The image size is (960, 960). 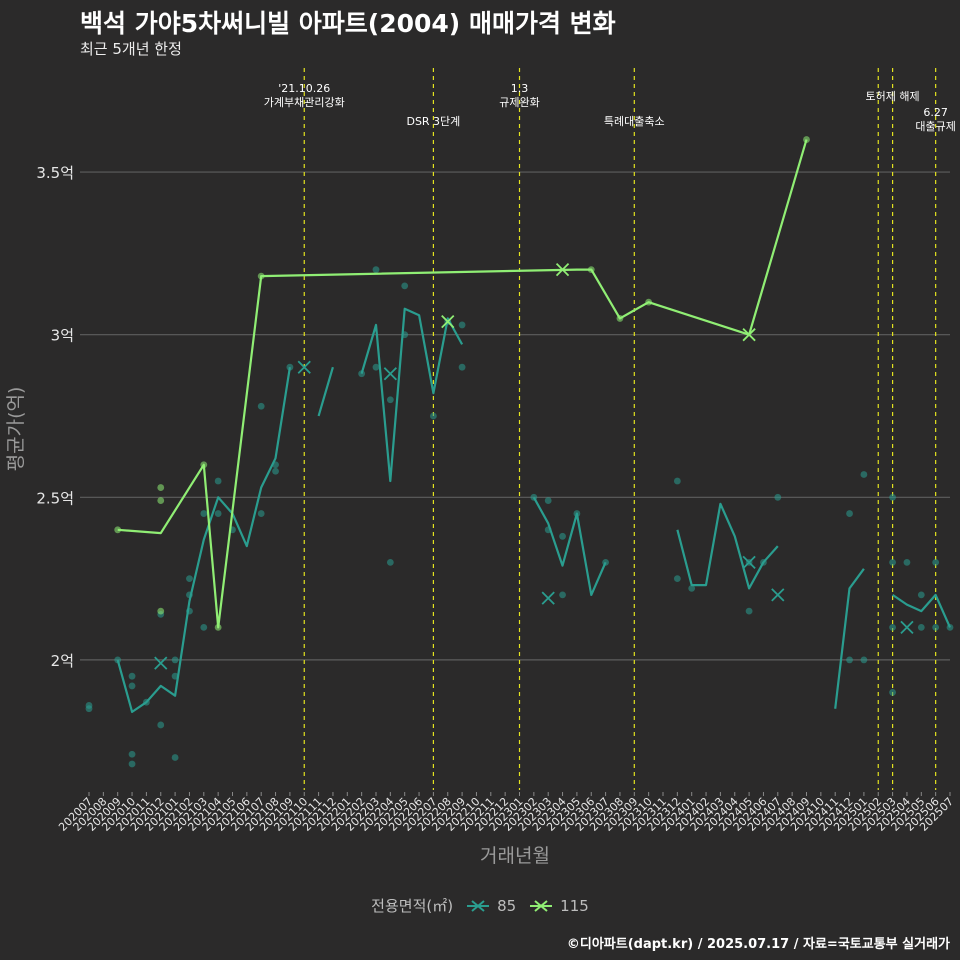 I want to click on event-label: 6.27, so click(x=935, y=112).